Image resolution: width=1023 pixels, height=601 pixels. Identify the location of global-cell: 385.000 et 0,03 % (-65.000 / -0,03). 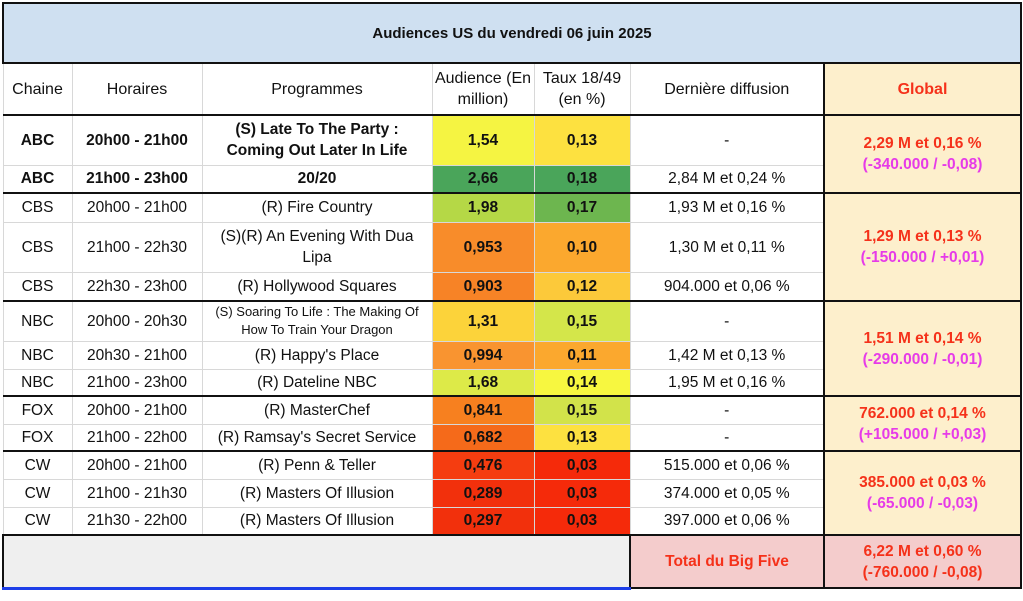
(922, 493).